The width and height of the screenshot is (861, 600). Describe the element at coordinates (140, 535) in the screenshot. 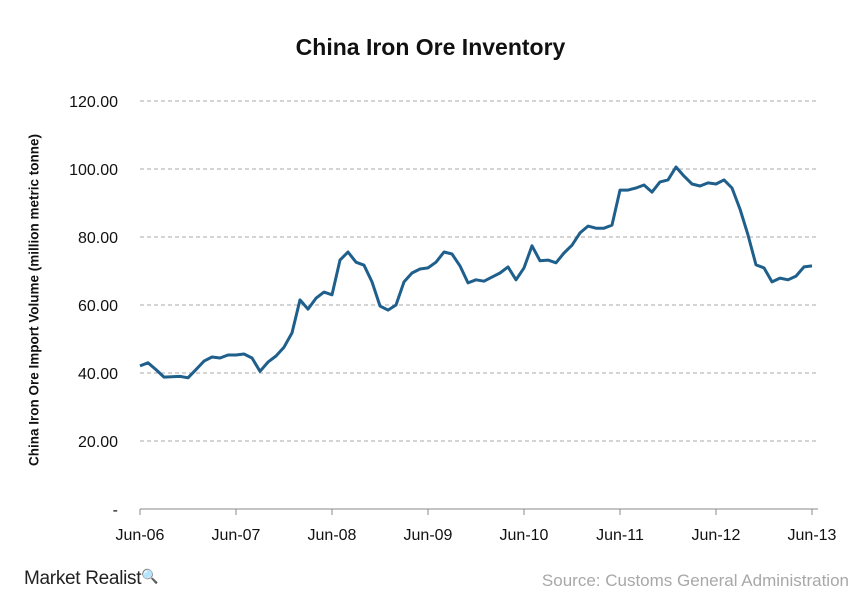

I see `x-tick-label: Jun-06` at that location.